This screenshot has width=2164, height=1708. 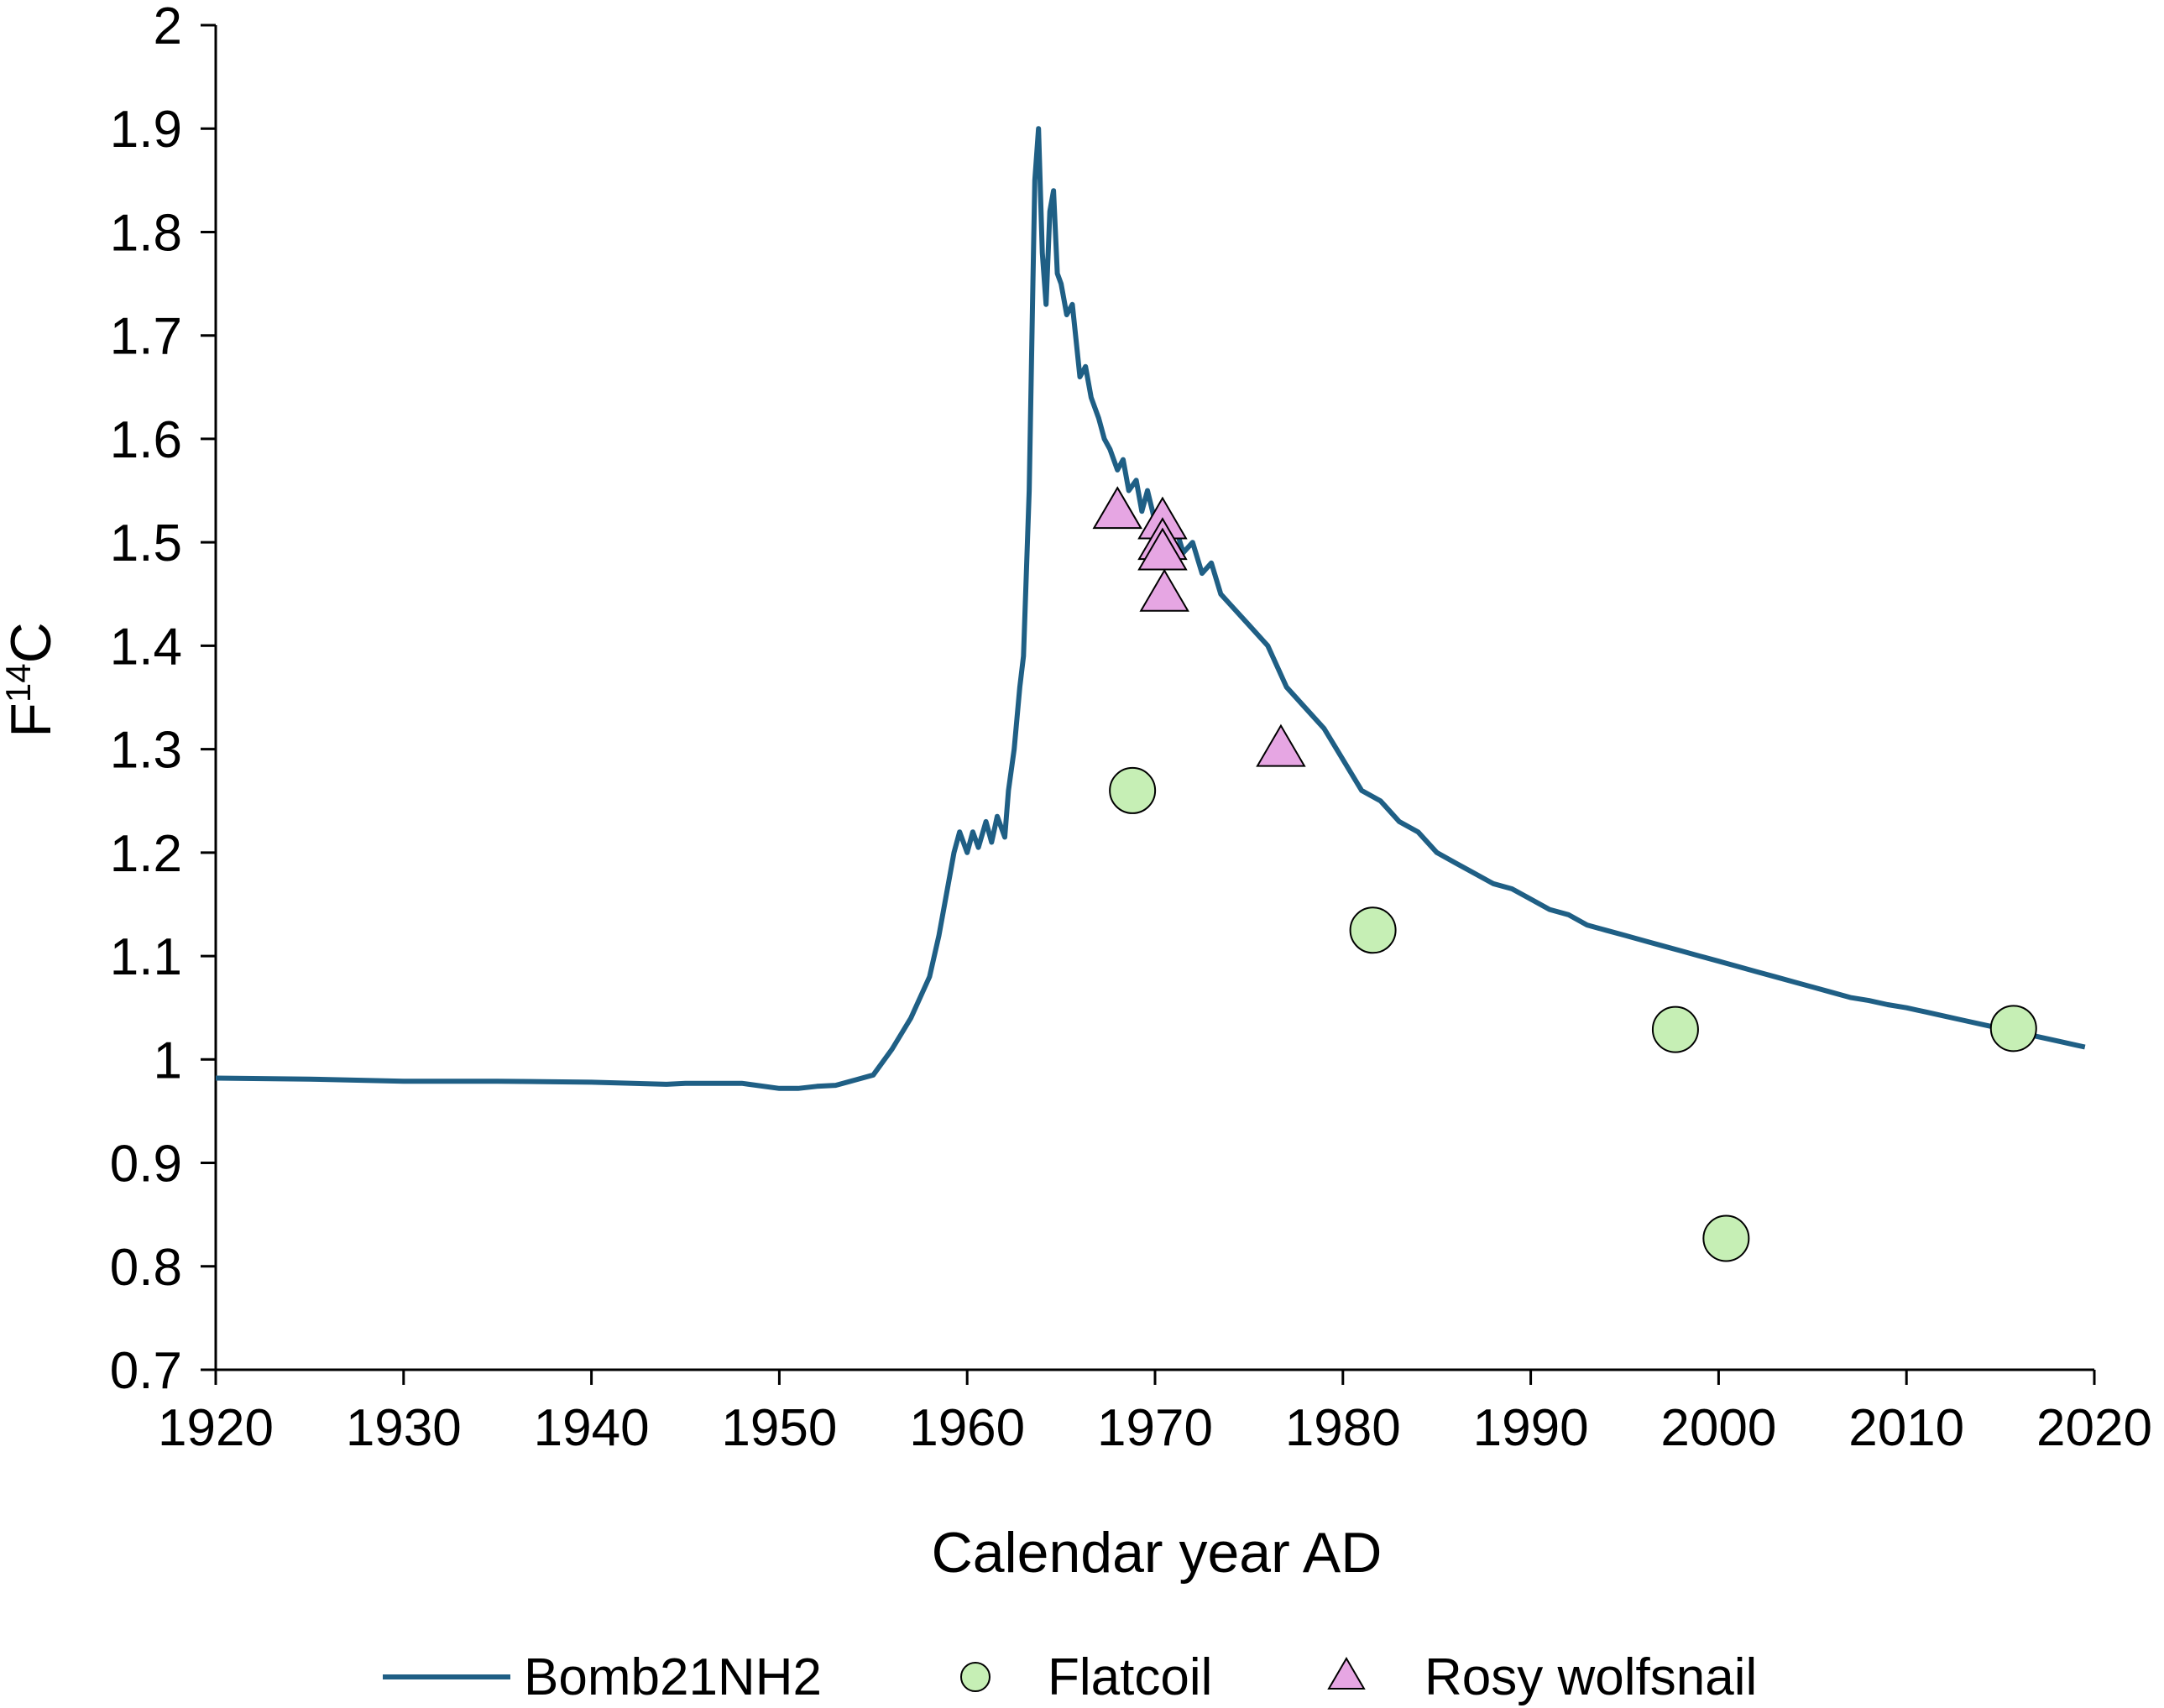 I want to click on y-tick-label: 1, so click(x=168, y=1060).